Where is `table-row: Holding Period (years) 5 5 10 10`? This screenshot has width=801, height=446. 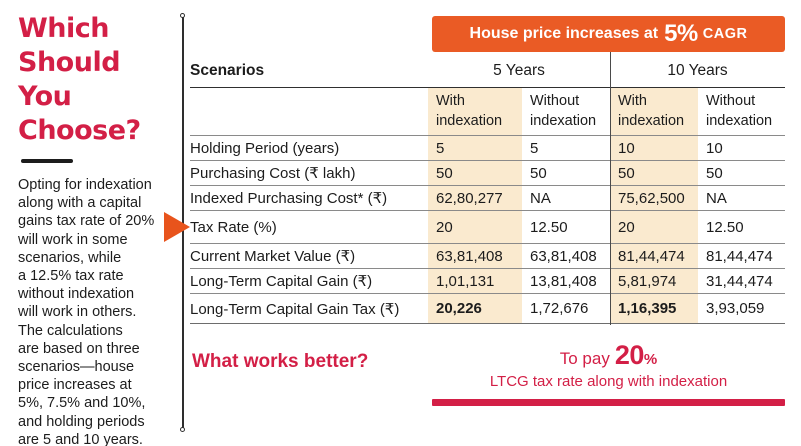
table-row: Holding Period (years) 5 5 10 10 is located at coordinates (487, 148).